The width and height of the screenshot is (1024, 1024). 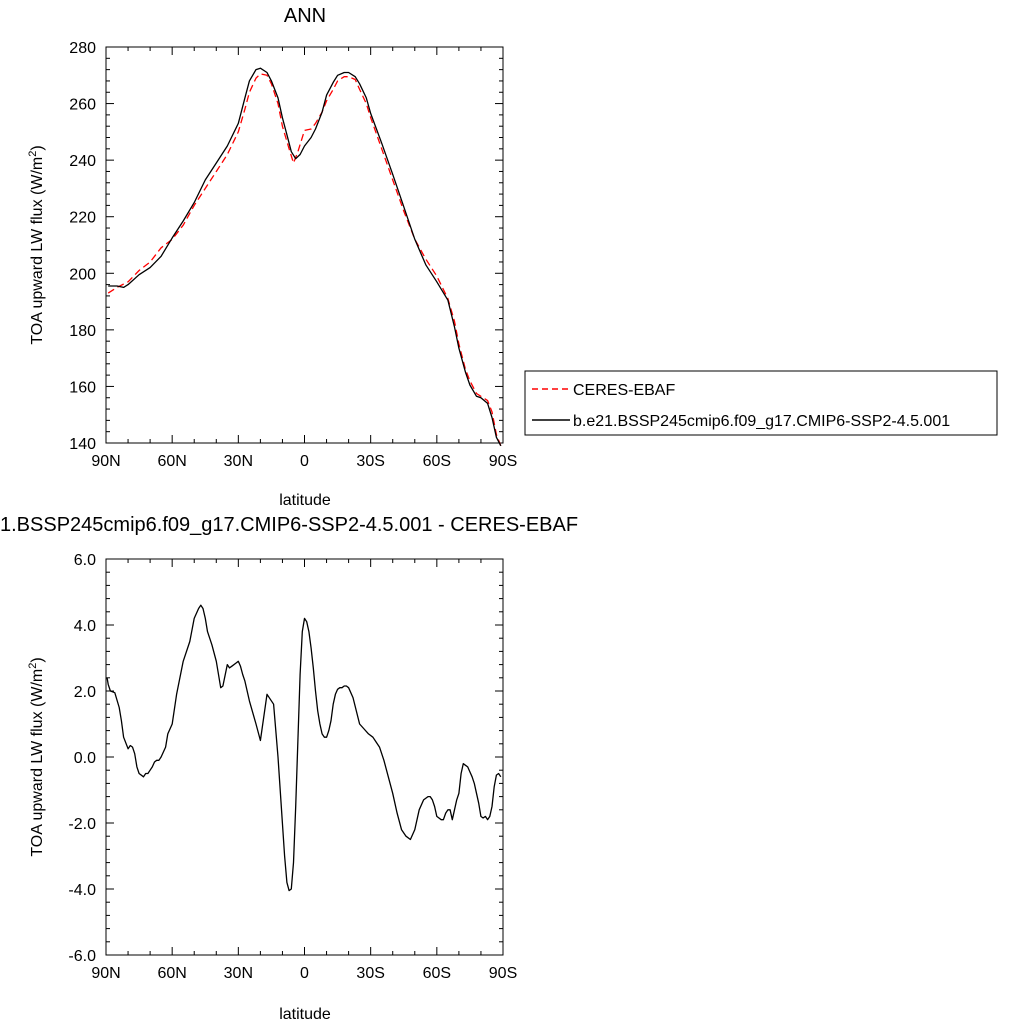 I want to click on y-tick-label: 280, so click(x=82, y=48).